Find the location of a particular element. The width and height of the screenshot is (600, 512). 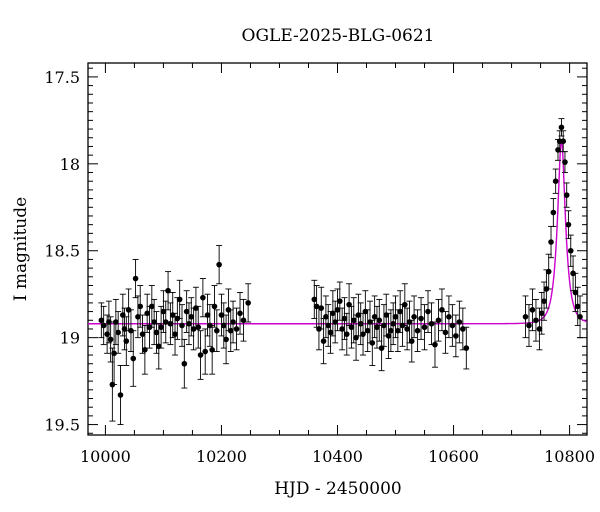

y-tick-label: 18.5 is located at coordinates (62, 251).